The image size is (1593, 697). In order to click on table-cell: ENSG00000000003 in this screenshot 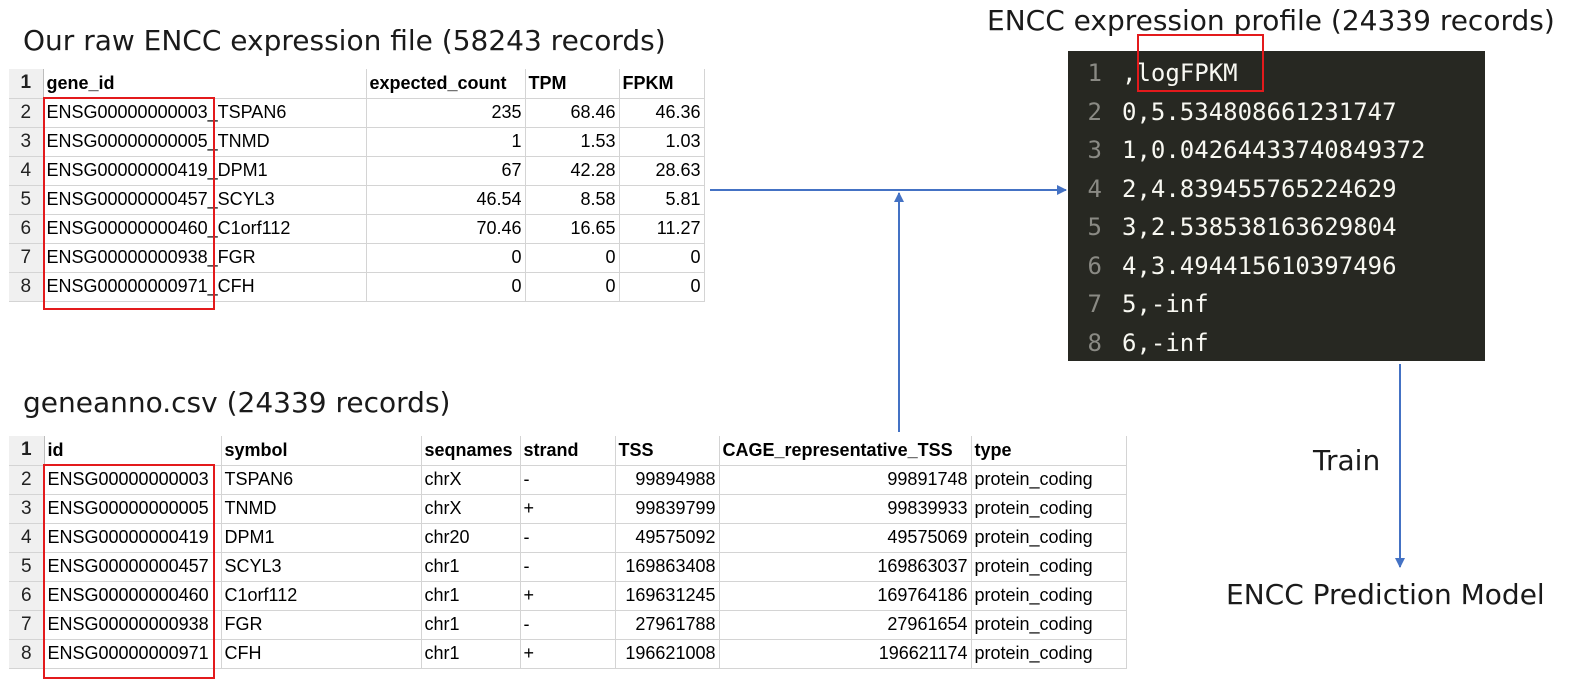, I will do `click(133, 480)`.